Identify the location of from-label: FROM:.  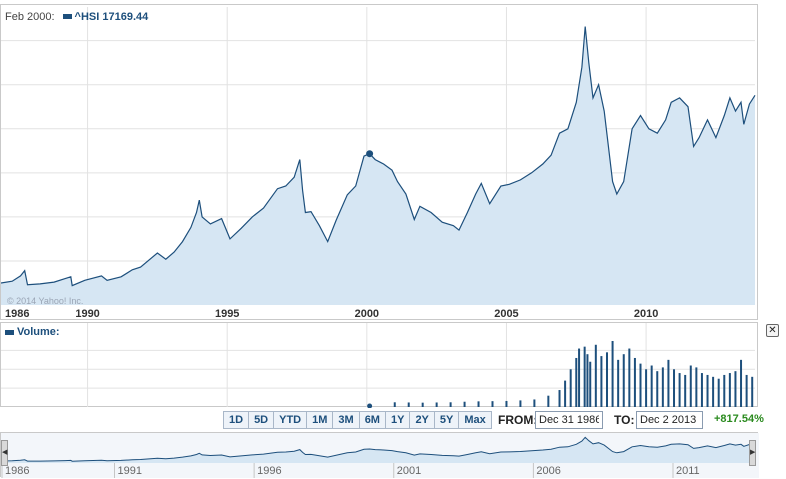
(518, 420).